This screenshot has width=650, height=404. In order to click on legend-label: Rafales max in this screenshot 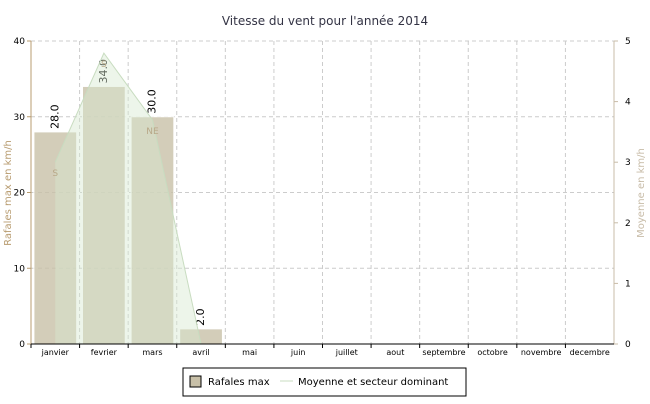, I will do `click(239, 382)`.